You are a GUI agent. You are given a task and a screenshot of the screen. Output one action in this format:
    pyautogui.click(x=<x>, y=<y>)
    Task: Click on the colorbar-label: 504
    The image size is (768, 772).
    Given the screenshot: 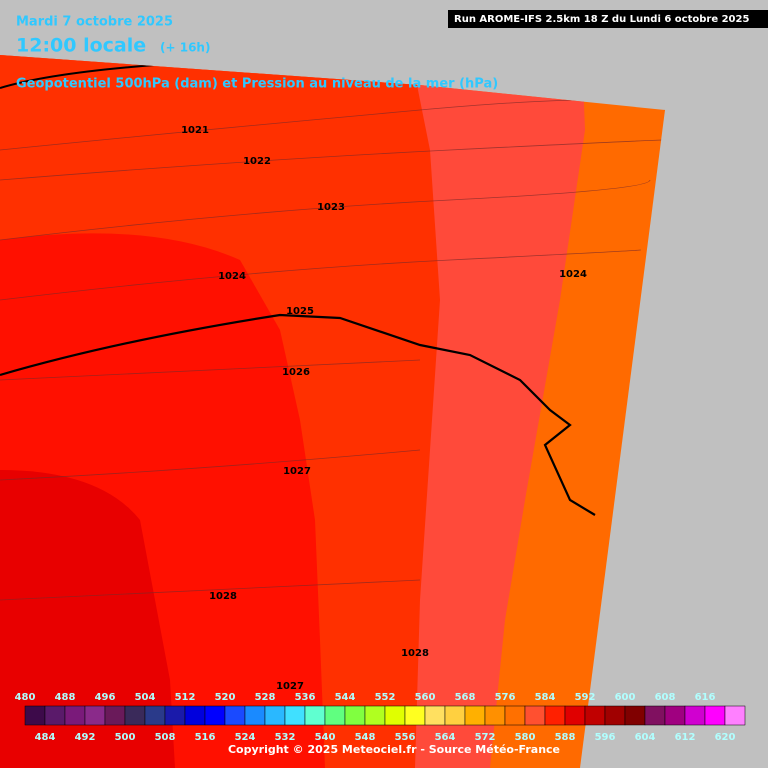 What is the action you would take?
    pyautogui.click(x=145, y=697)
    